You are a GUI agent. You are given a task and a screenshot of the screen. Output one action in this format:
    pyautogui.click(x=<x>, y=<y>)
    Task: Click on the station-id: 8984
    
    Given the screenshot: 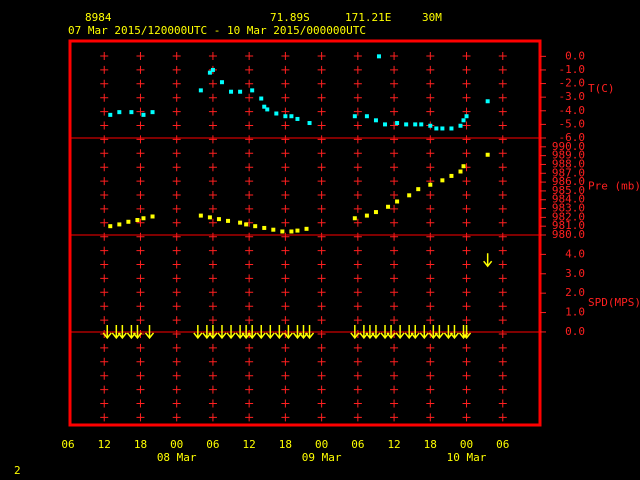 What is the action you would take?
    pyautogui.click(x=98, y=17)
    